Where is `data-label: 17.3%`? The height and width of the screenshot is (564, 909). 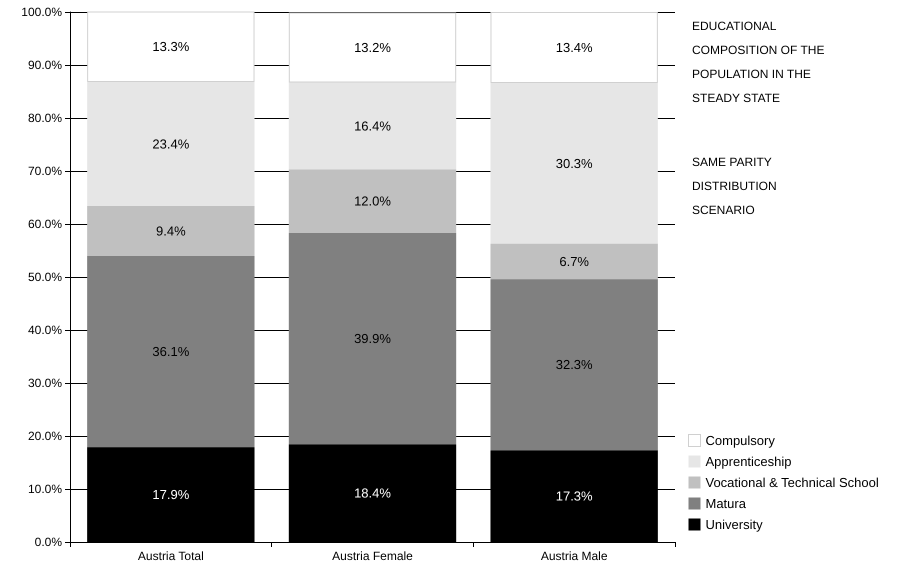
data-label: 17.3% is located at coordinates (575, 496).